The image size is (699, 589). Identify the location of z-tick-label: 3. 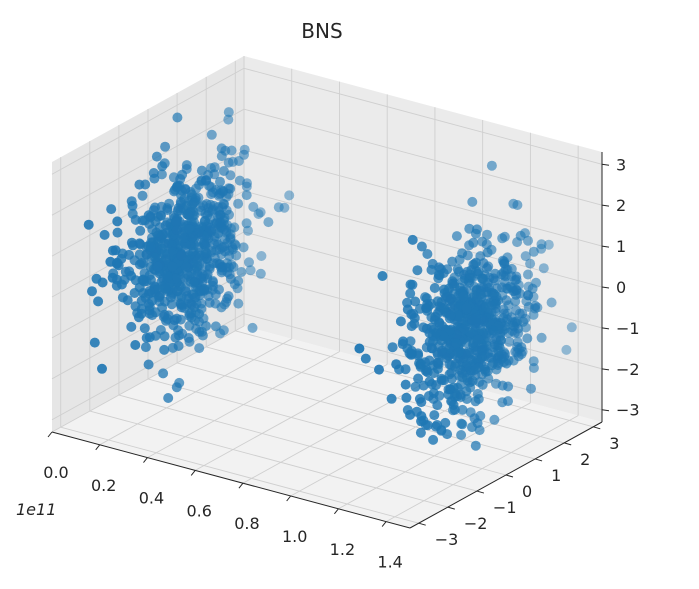
(621, 164).